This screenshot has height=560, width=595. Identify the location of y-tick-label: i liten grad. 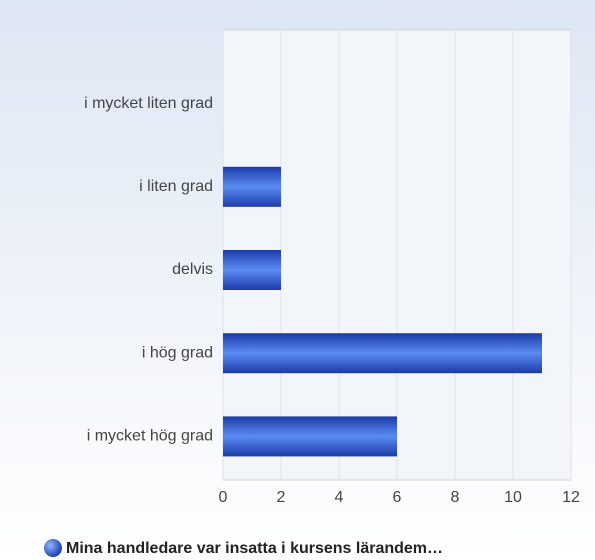
(176, 186).